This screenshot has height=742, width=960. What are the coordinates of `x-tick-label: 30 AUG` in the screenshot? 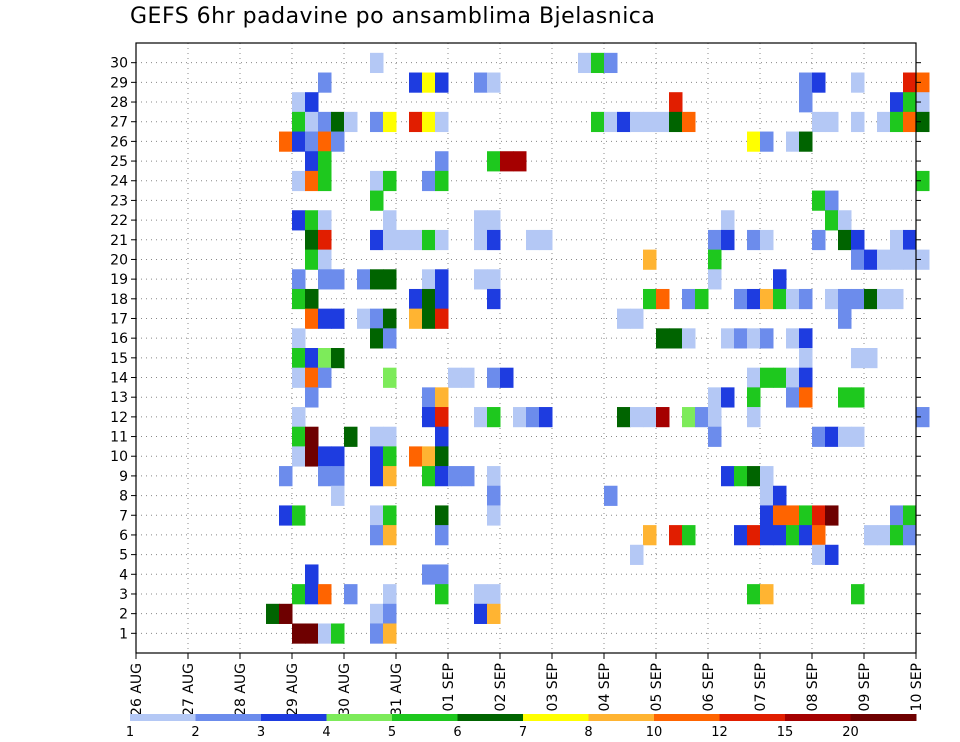 It's located at (345, 689).